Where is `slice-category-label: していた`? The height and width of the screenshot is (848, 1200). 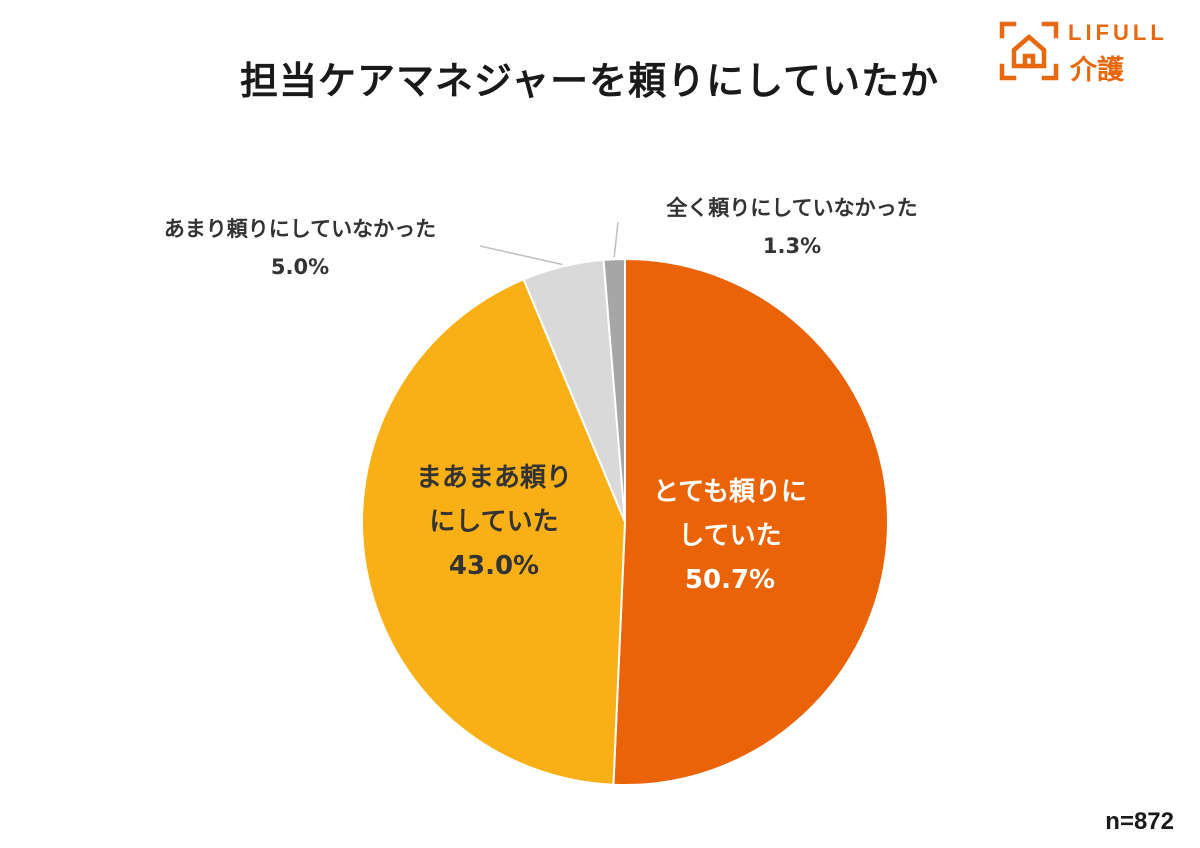
slice-category-label: していた is located at coordinates (729, 536).